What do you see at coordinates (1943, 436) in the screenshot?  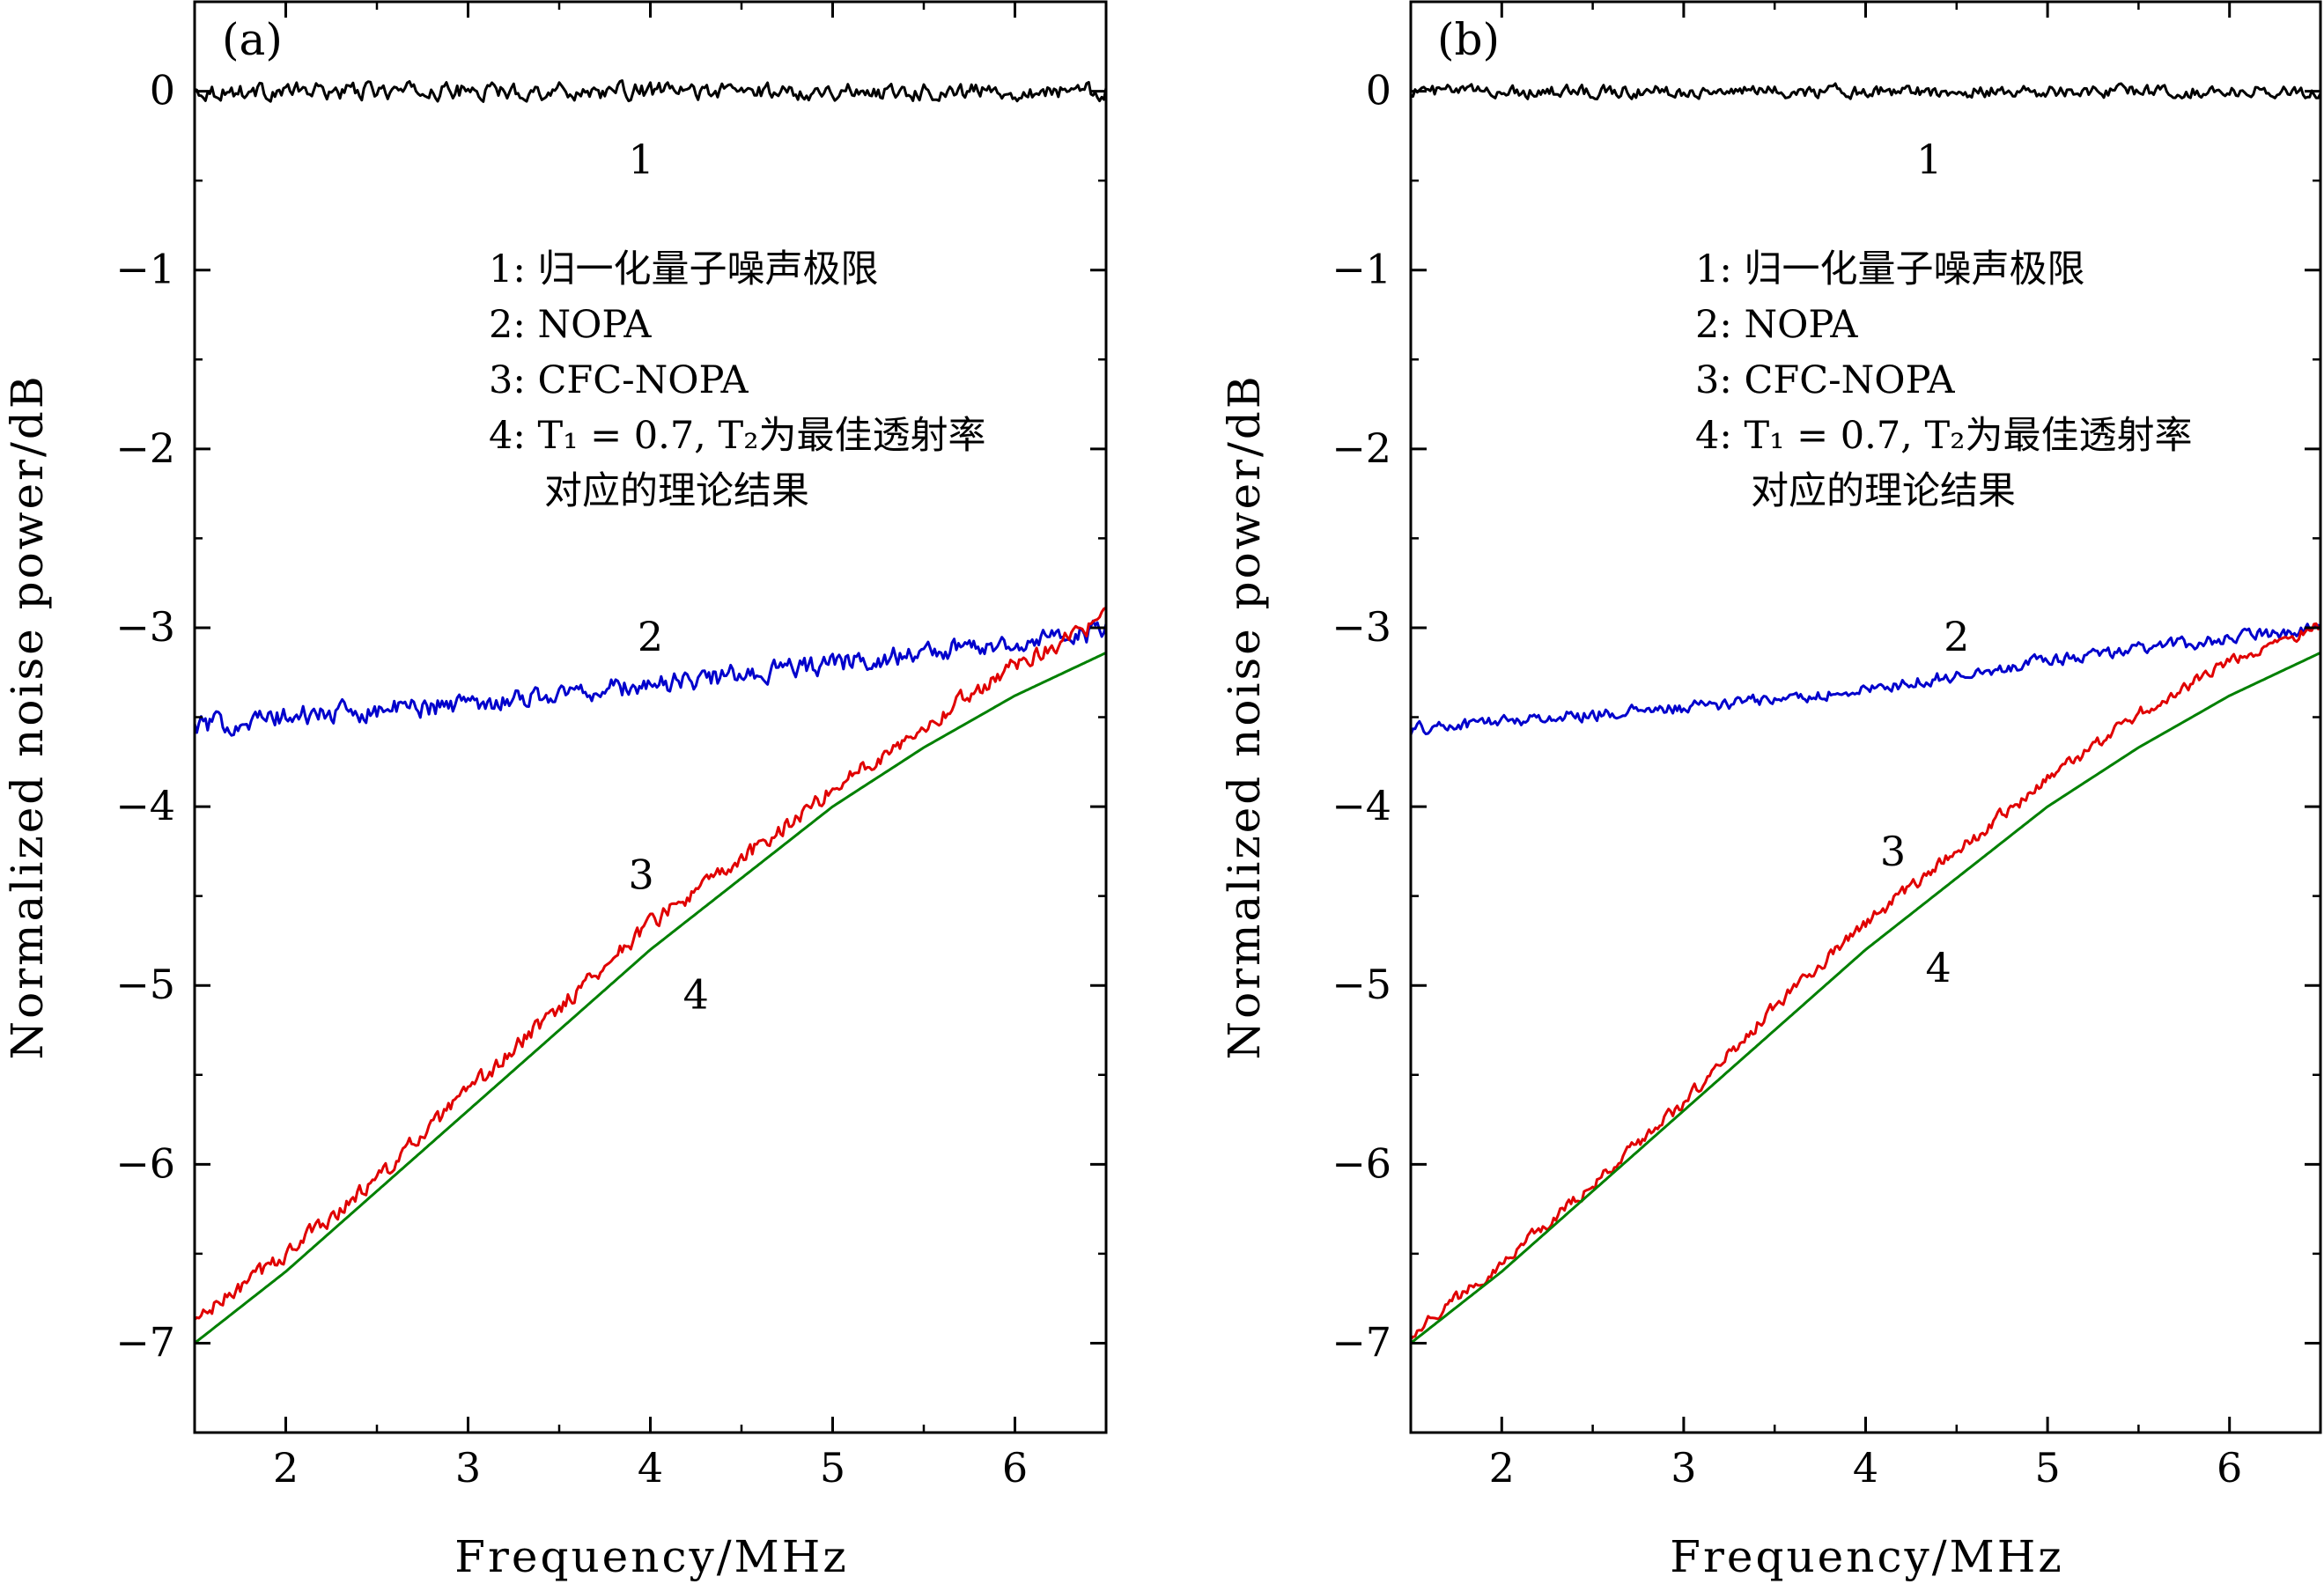 I see `panel-b-legend-4: 4: T₁ = 0.7, T₂为最佳透射率` at bounding box center [1943, 436].